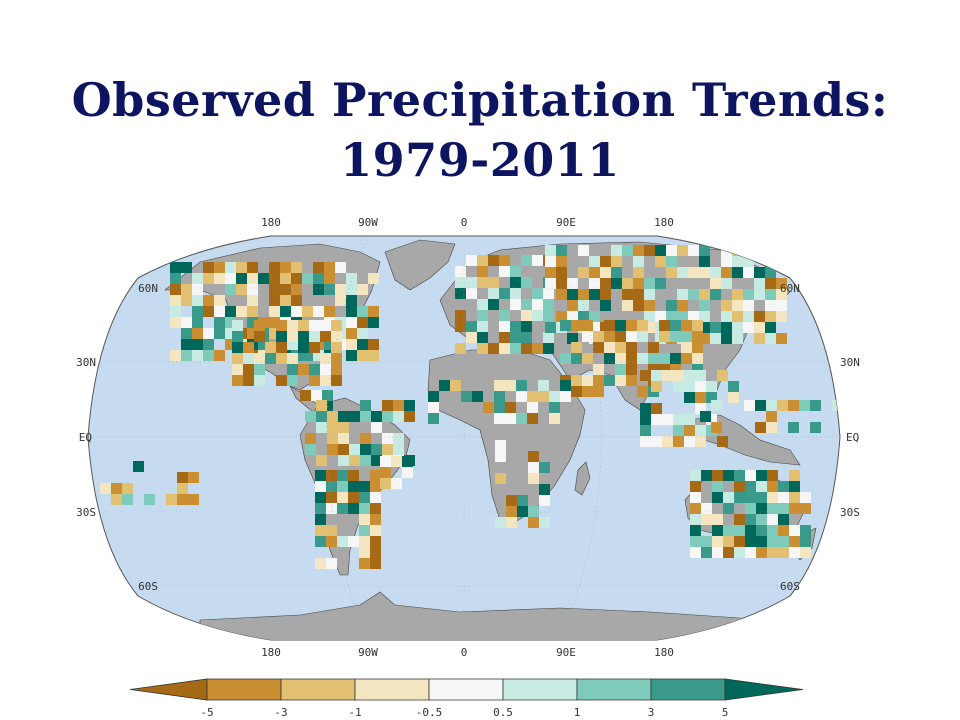 This screenshot has height=720, width=960. Describe the element at coordinates (464, 222) in the screenshot. I see `lon-label: 0` at that location.